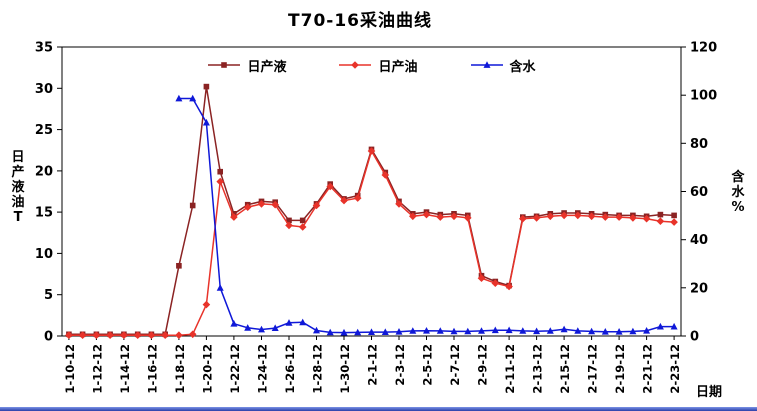  I want to click on right-tick-label: 80, so click(699, 144).